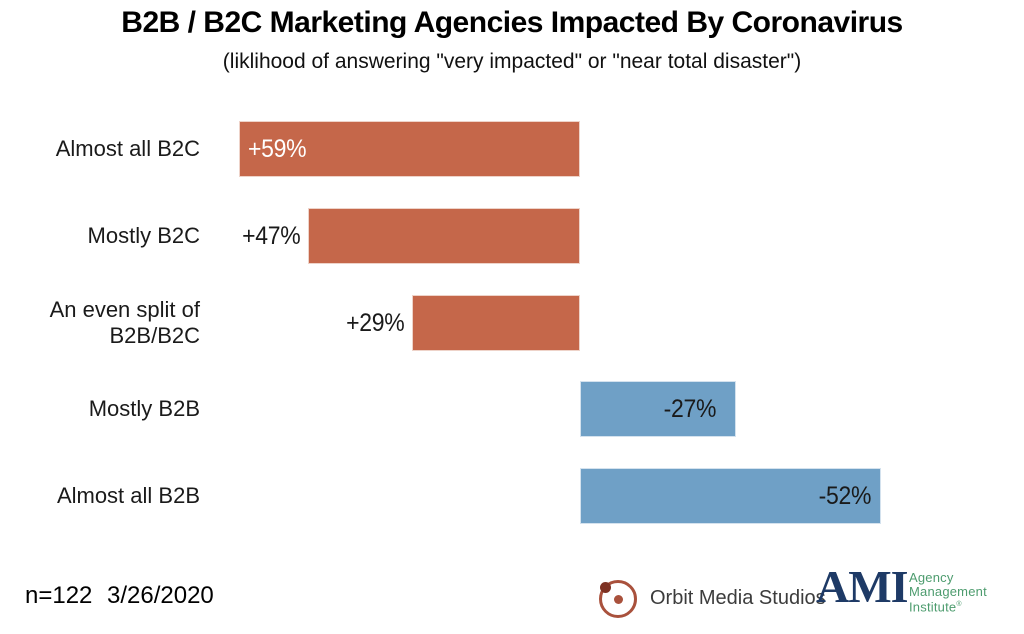 The image size is (1024, 634). What do you see at coordinates (375, 323) in the screenshot?
I see `value-label: +29%` at bounding box center [375, 323].